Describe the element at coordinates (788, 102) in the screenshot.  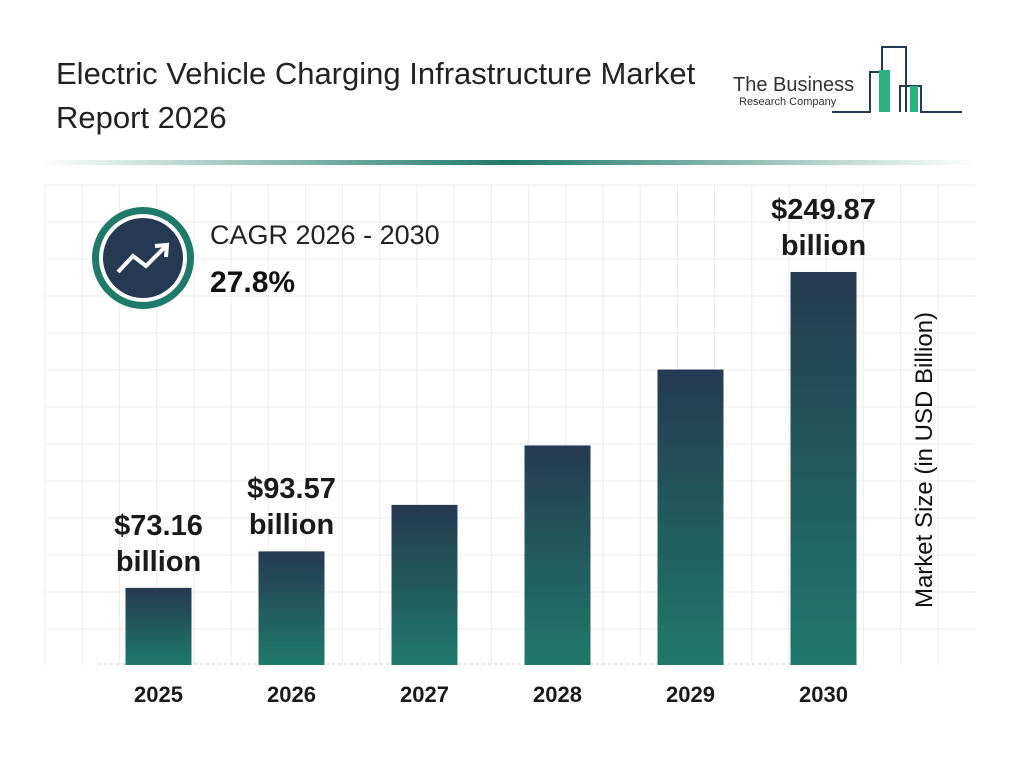
I see `logo-subtext: Research Company` at that location.